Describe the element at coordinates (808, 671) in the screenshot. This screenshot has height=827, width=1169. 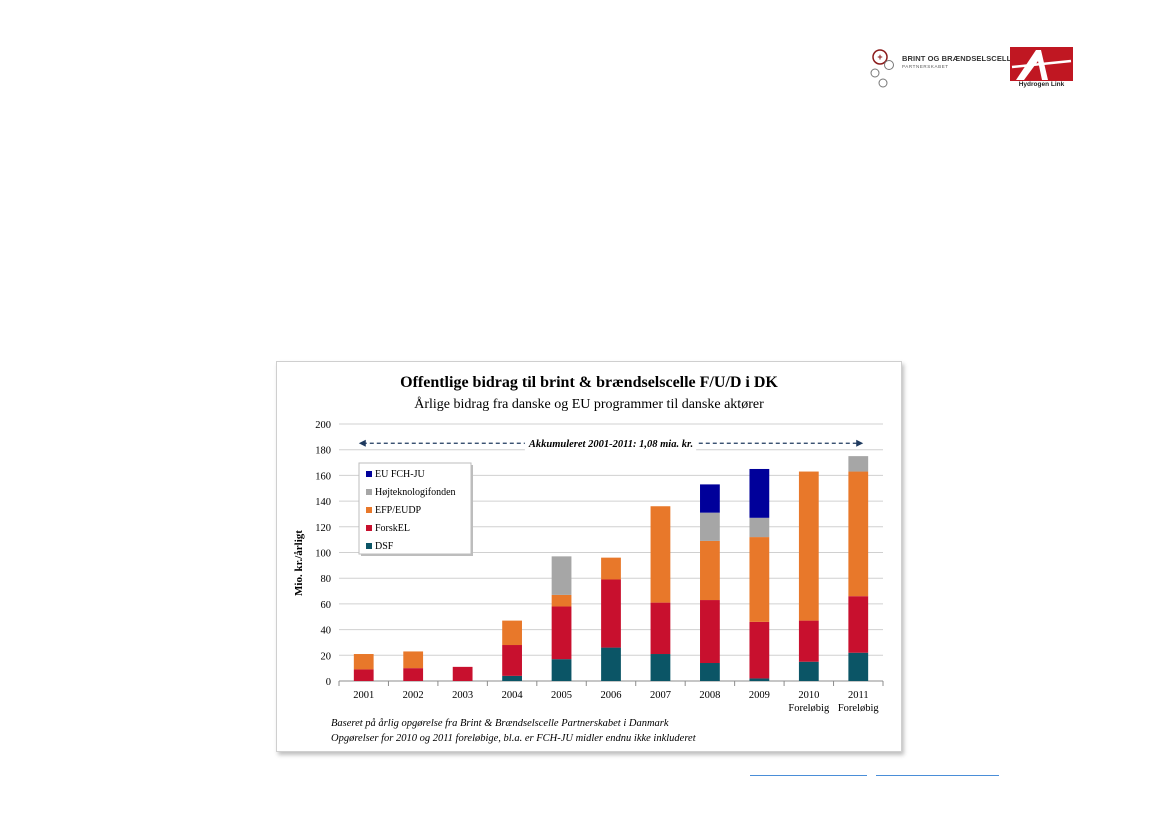
I see `bar-dsf-2010` at that location.